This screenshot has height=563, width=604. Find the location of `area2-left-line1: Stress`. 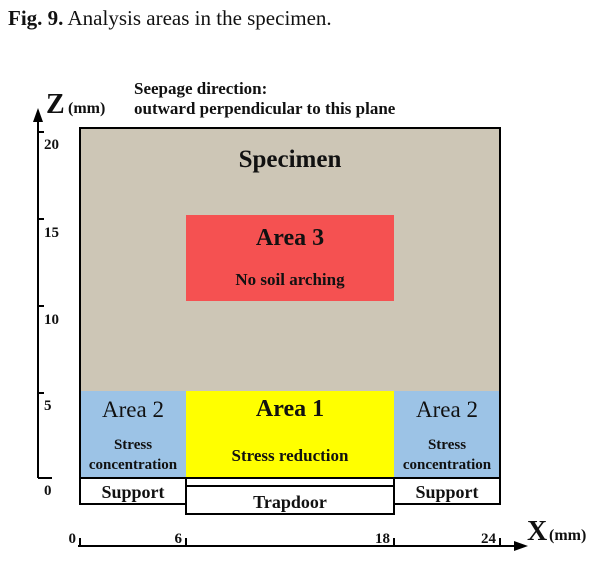

area2-left-line1: Stress is located at coordinates (133, 445).